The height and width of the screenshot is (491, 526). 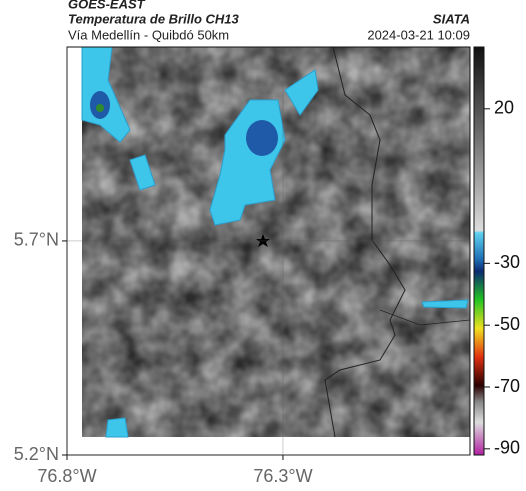 What do you see at coordinates (504, 108) in the screenshot?
I see `colorbar-tick-label: 20` at bounding box center [504, 108].